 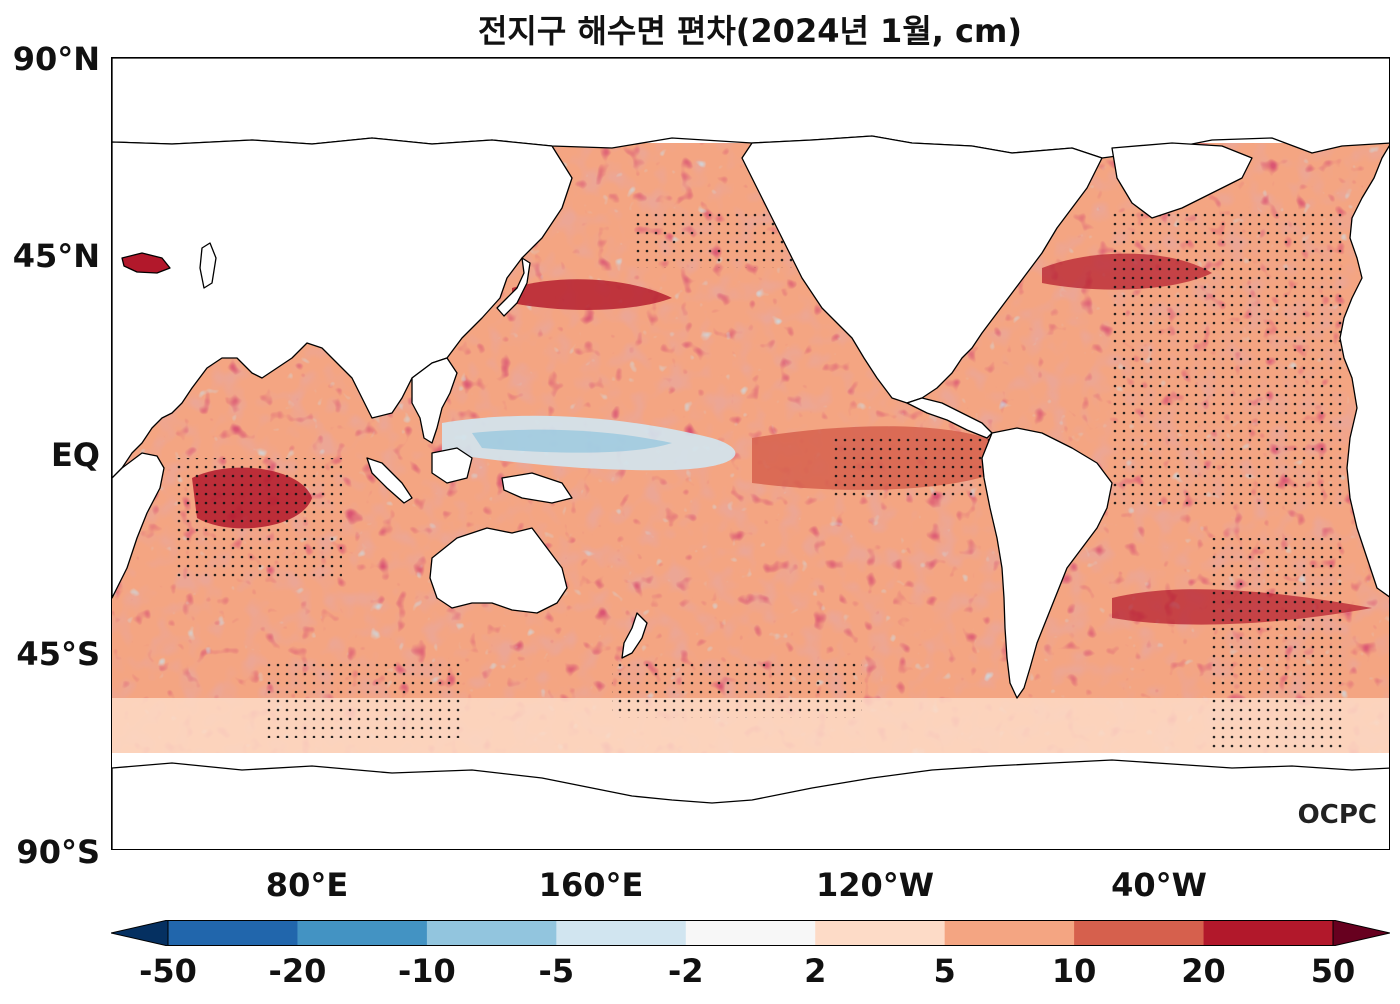 I want to click on map-title: 전지구 해수면 편차(2024년 1월, cm), so click(x=749, y=31).